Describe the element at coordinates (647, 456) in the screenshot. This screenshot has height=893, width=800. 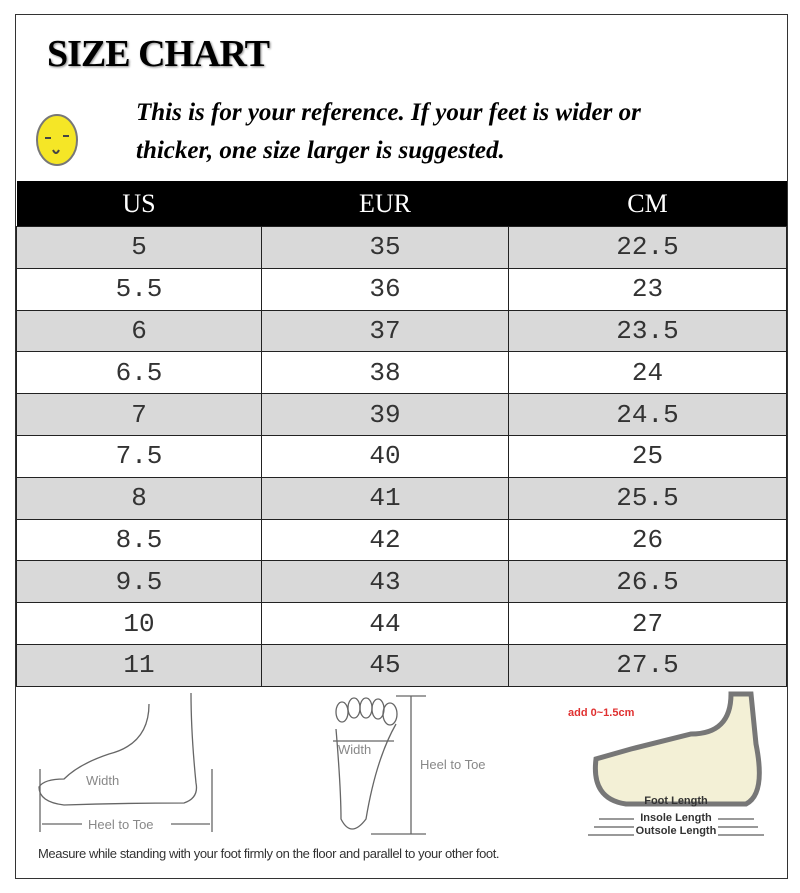
I see `cm-cell: 25` at that location.